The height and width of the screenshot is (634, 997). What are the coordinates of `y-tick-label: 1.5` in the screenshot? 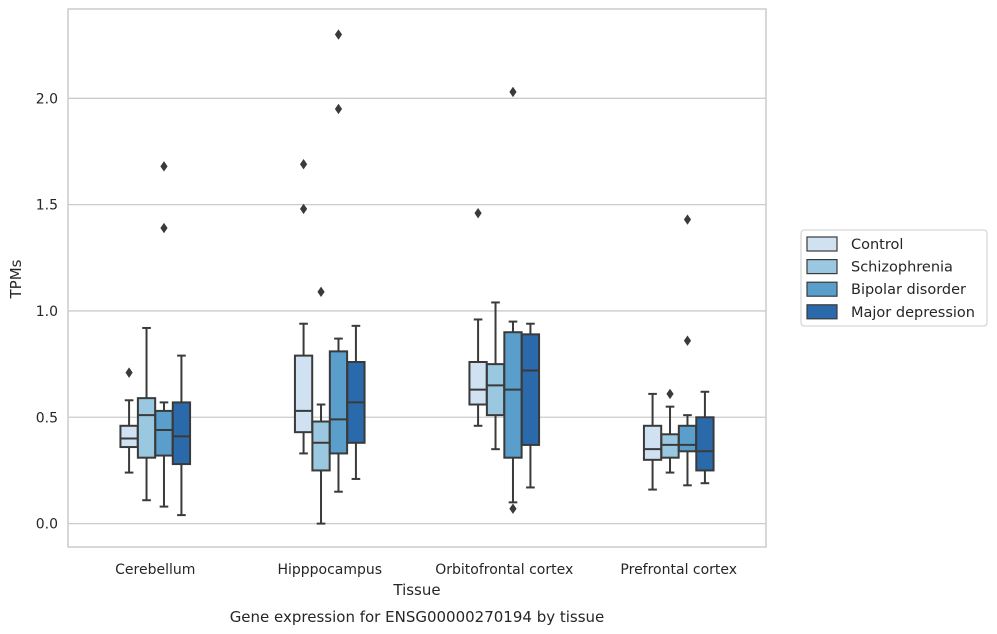 It's located at (47, 206).